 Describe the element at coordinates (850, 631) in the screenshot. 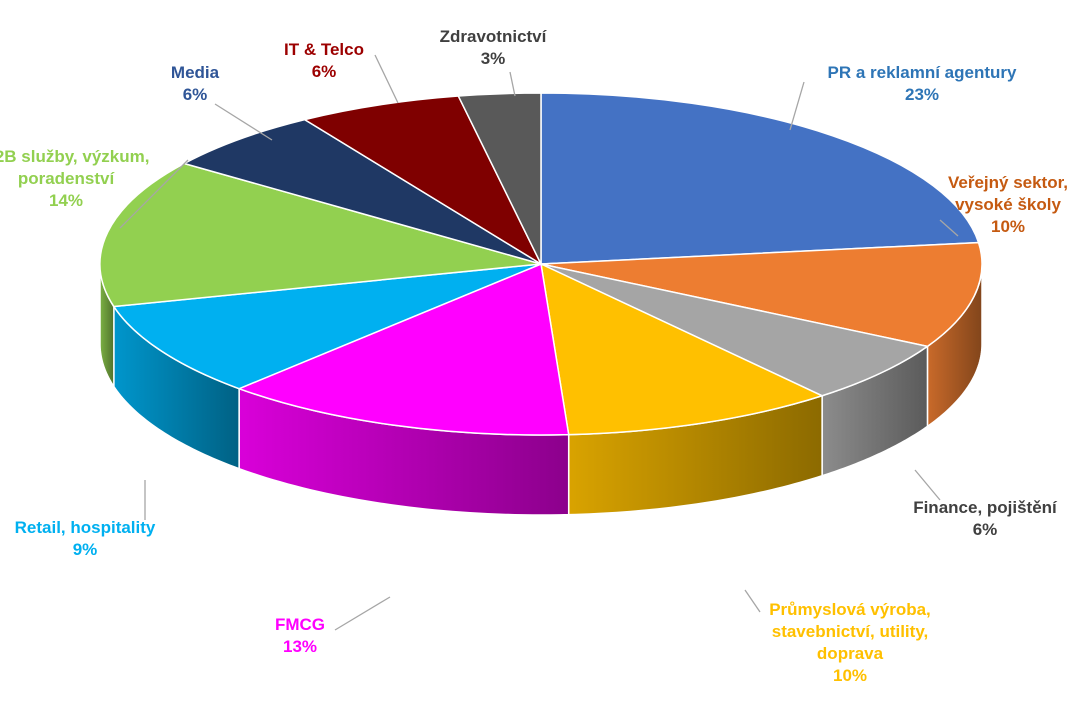

I see `data-label-category: stavebnictví, utility,` at that location.